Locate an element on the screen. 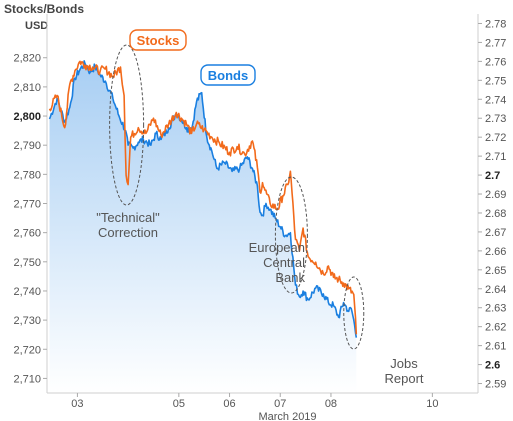 This screenshot has width=513, height=421. right-tick-label: 2.7 is located at coordinates (492, 176).